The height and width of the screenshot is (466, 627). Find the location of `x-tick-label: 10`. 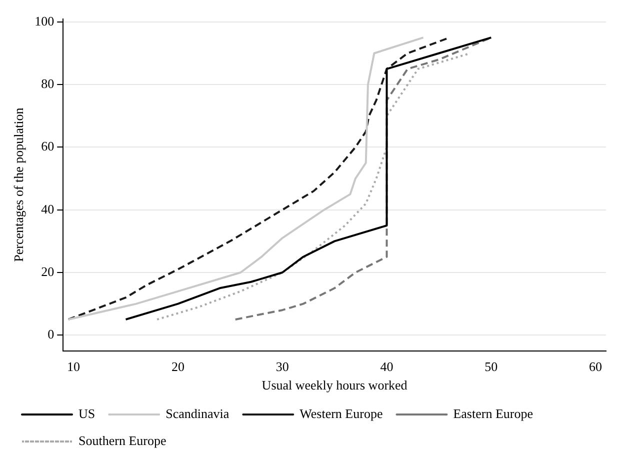

x-tick-label: 10 is located at coordinates (73, 366).